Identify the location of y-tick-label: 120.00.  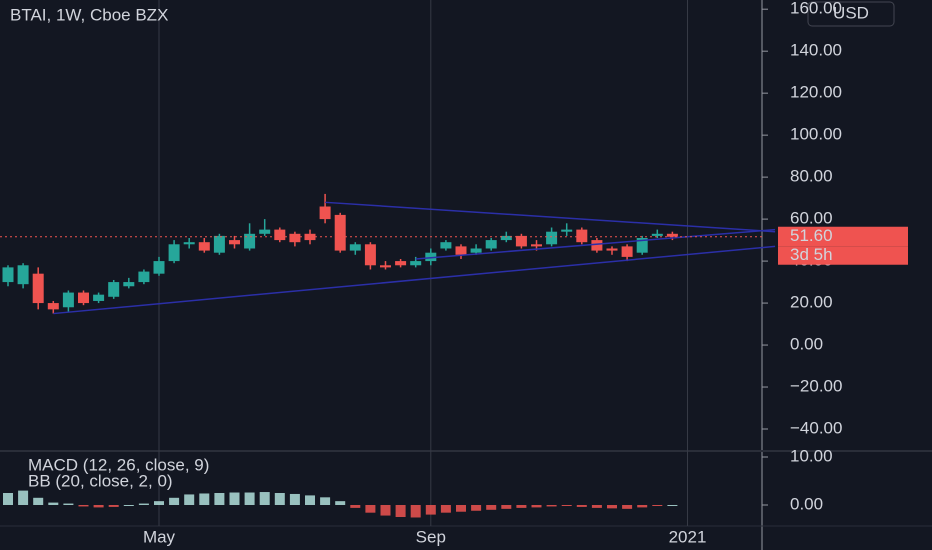
(816, 92).